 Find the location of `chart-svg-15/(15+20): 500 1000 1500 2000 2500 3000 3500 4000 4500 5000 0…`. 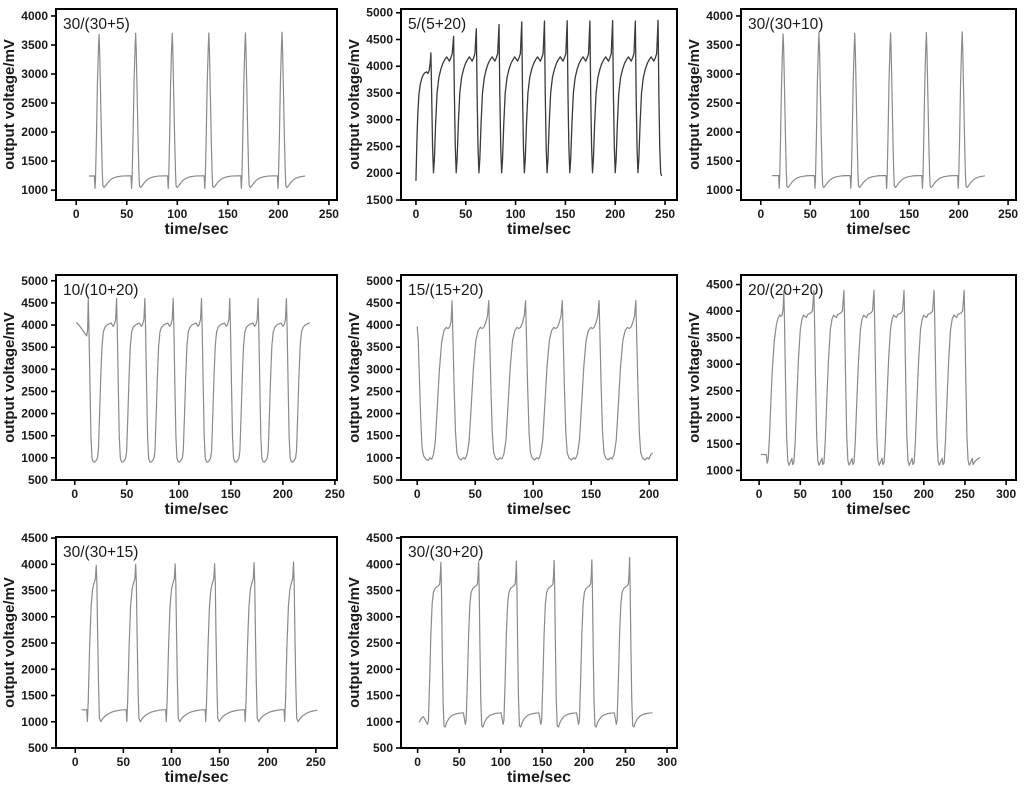

chart-svg-15/(15+20): 500 1000 1500 2000 2500 3000 3500 4000 4500 5000 0… is located at coordinates (512, 396).